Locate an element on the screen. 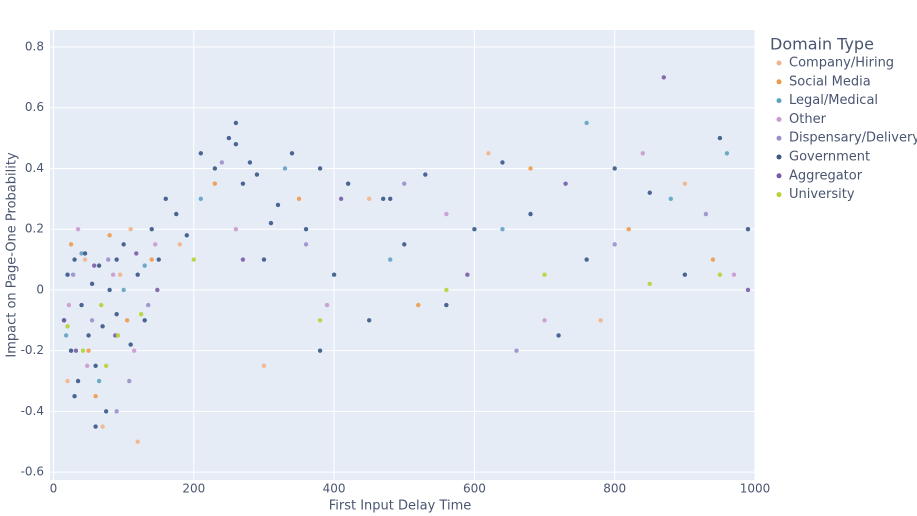 The width and height of the screenshot is (917, 516). legend-title: Domain Type is located at coordinates (822, 44).